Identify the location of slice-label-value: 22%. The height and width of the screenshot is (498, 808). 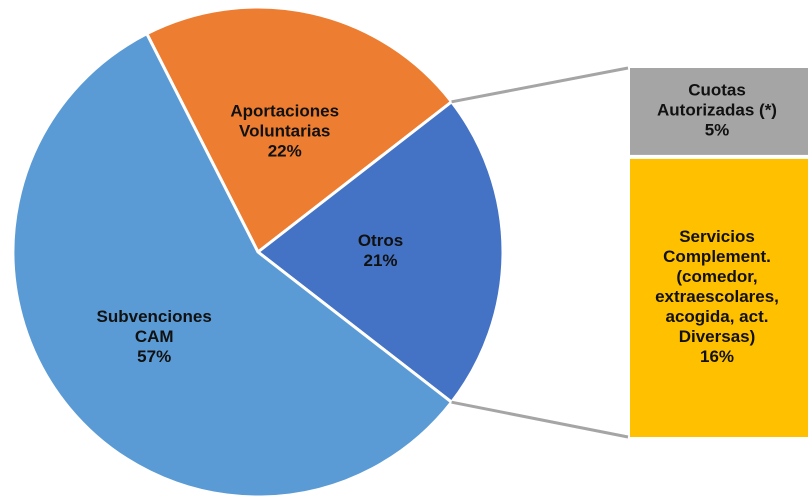
(285, 151).